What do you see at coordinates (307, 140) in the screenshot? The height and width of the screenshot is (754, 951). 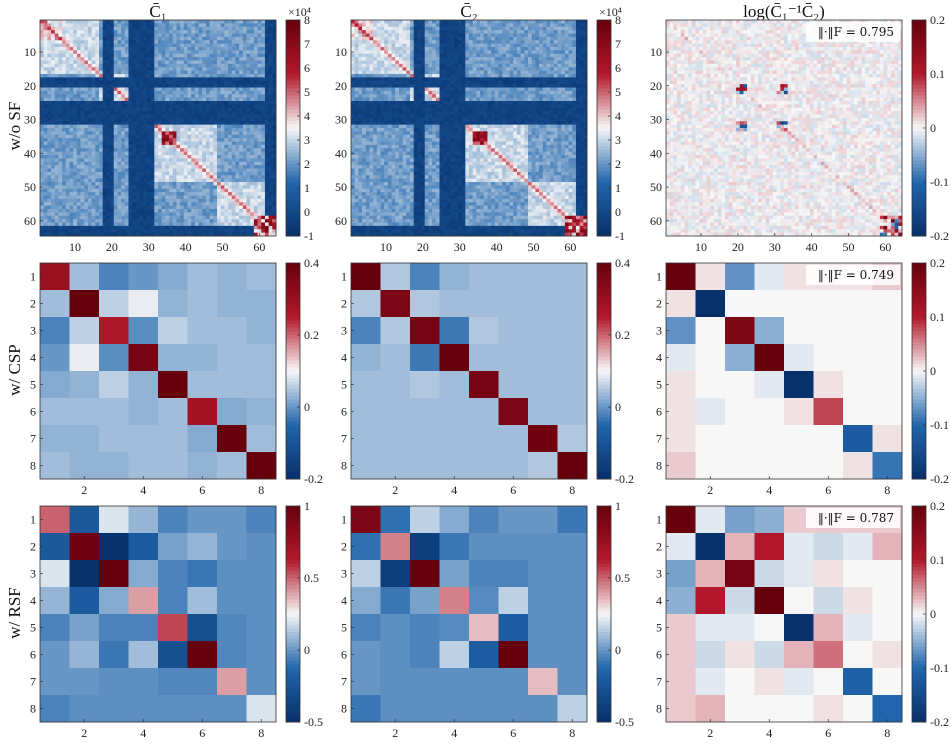 I see `colorbar-tick-label: 3` at bounding box center [307, 140].